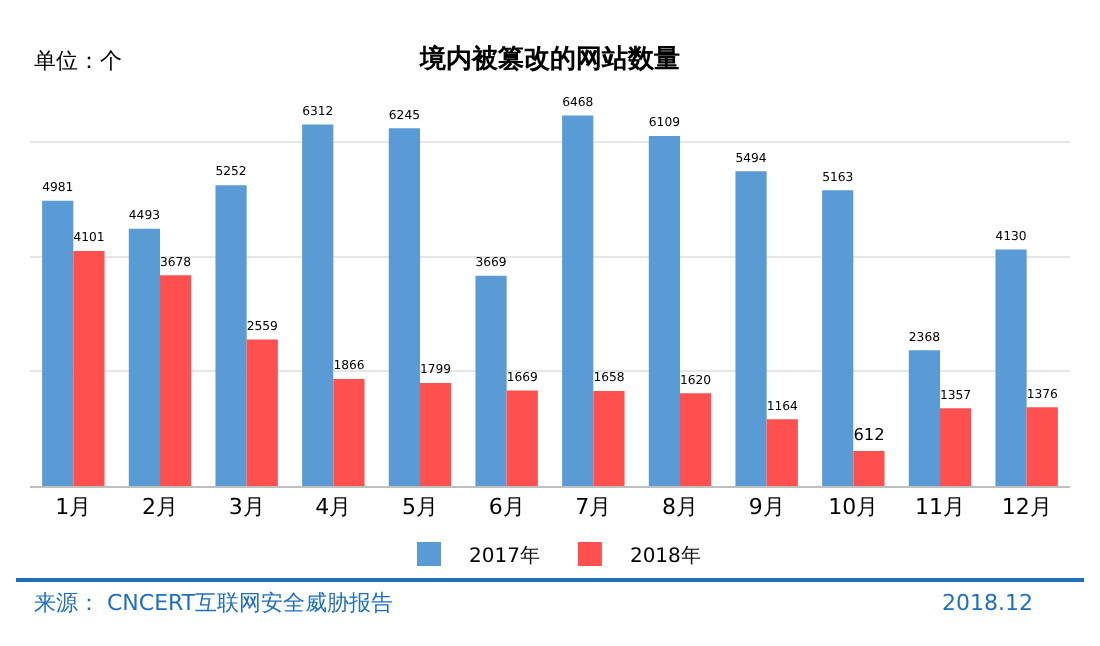  I want to click on legend-label: 2017年, so click(504, 555).